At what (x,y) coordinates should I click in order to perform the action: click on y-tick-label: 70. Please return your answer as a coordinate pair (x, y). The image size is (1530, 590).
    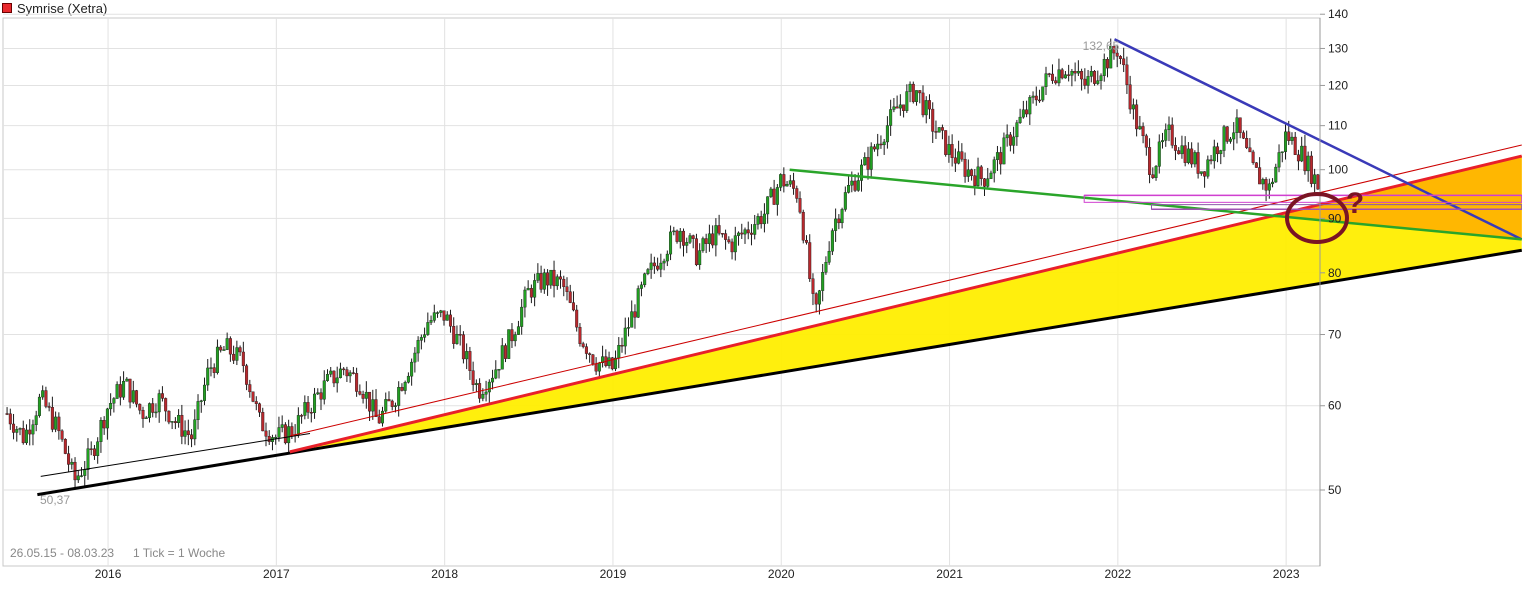
    Looking at the image, I should click on (1335, 335).